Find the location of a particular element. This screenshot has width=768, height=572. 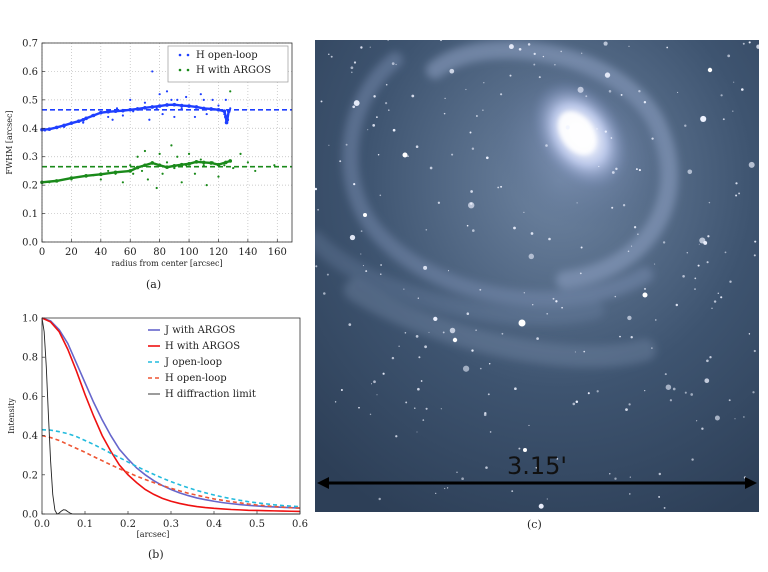

bright-star is located at coordinates (365, 215).